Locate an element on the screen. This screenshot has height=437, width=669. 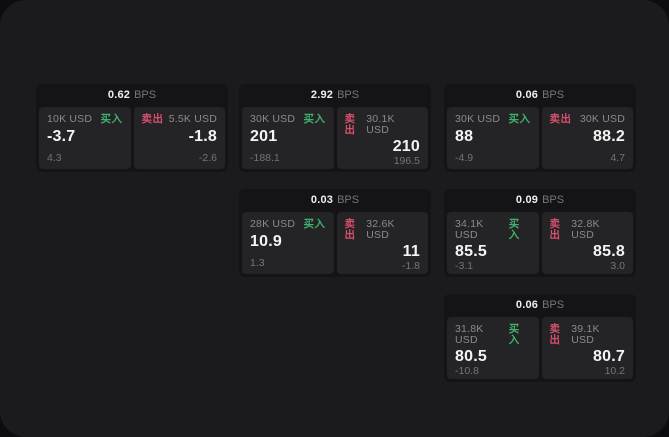
sell-panel: 卖出 32.6K USD 11 -1.8 is located at coordinates (382, 243).